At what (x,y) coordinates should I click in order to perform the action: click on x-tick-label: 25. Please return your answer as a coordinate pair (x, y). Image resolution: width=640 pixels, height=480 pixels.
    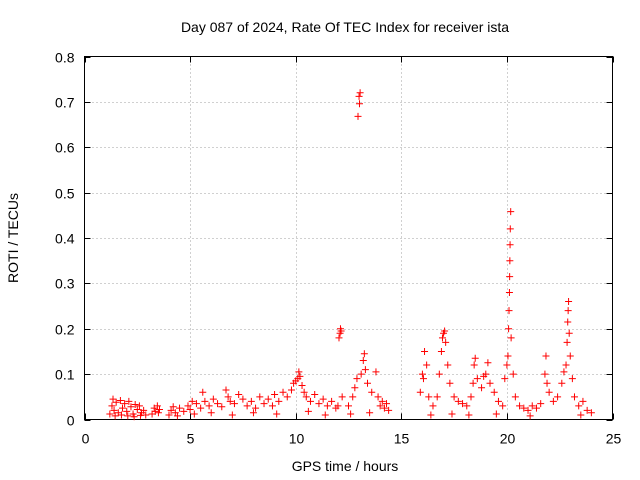
    Looking at the image, I should click on (614, 439).